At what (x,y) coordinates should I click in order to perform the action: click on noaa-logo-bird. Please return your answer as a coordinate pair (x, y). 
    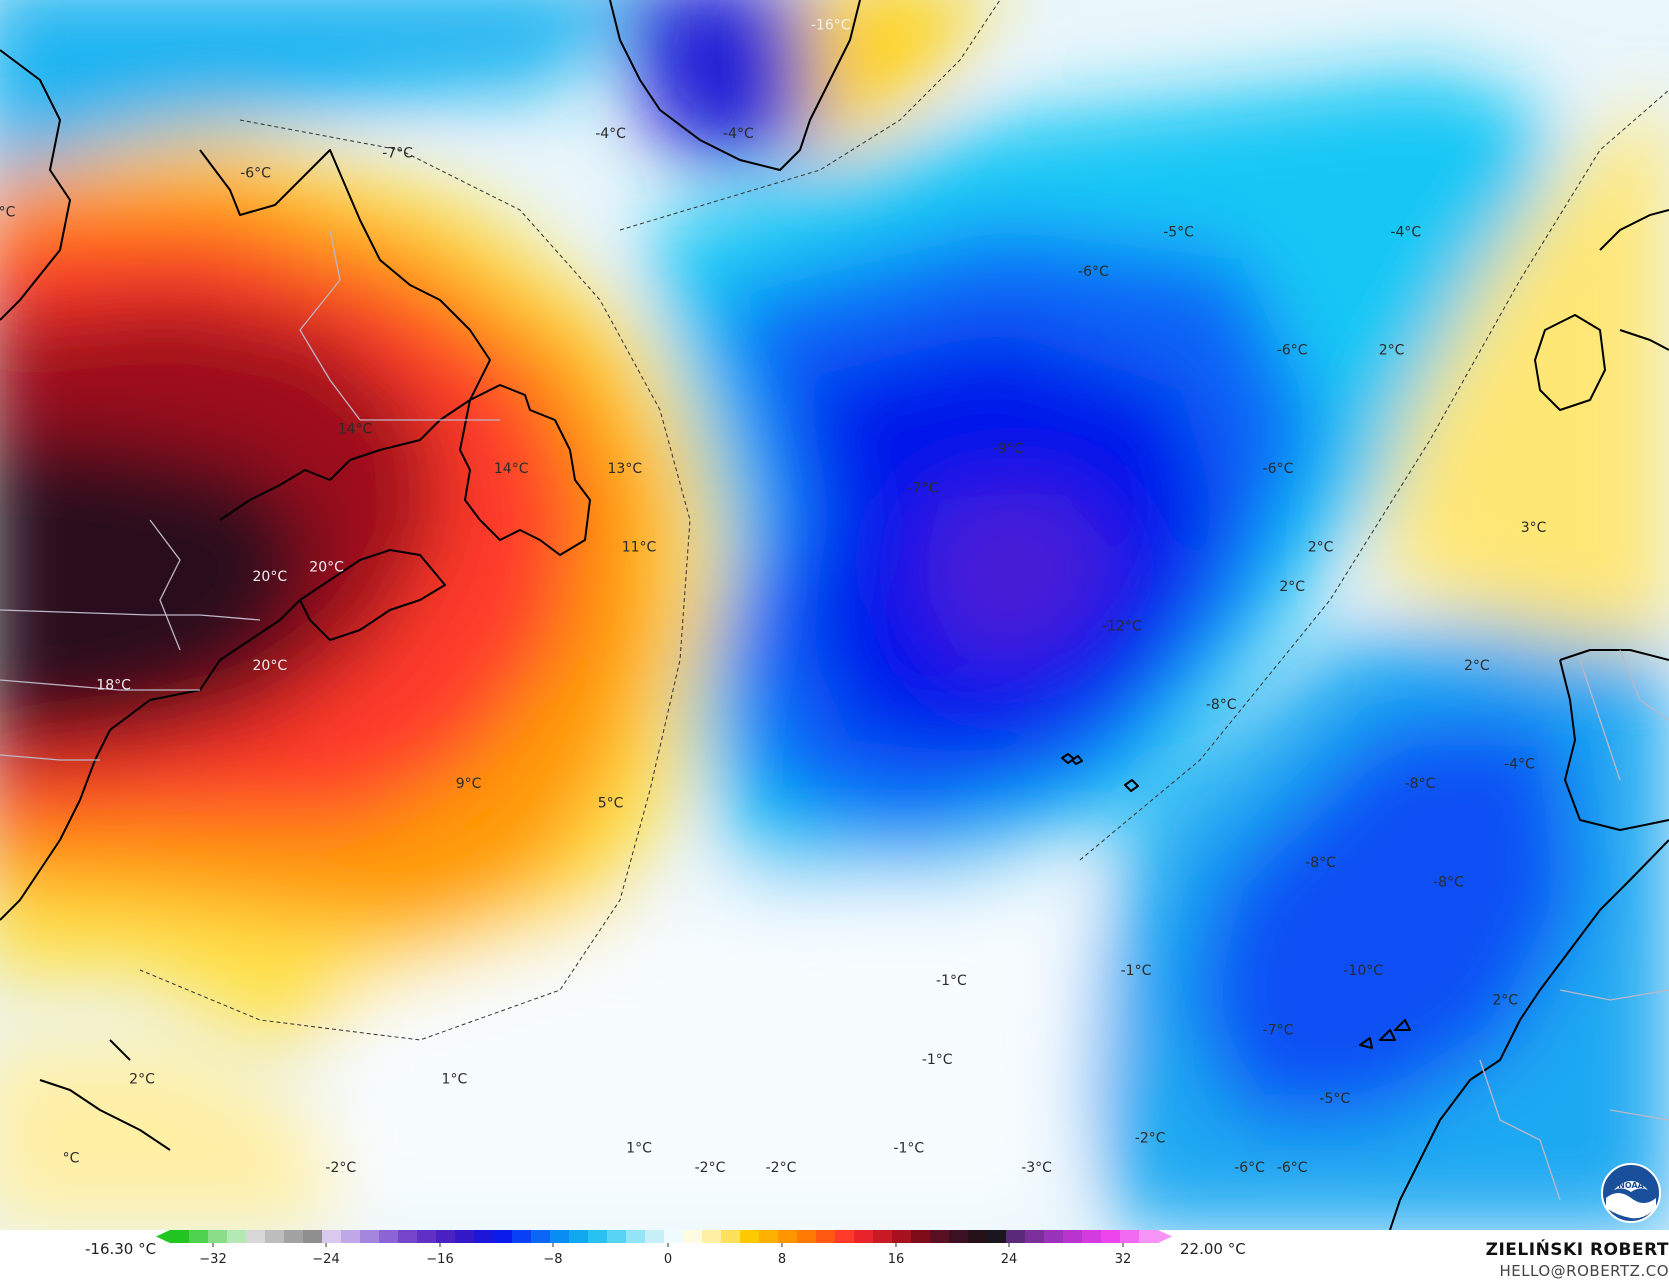
    Looking at the image, I should click on (1631, 1186).